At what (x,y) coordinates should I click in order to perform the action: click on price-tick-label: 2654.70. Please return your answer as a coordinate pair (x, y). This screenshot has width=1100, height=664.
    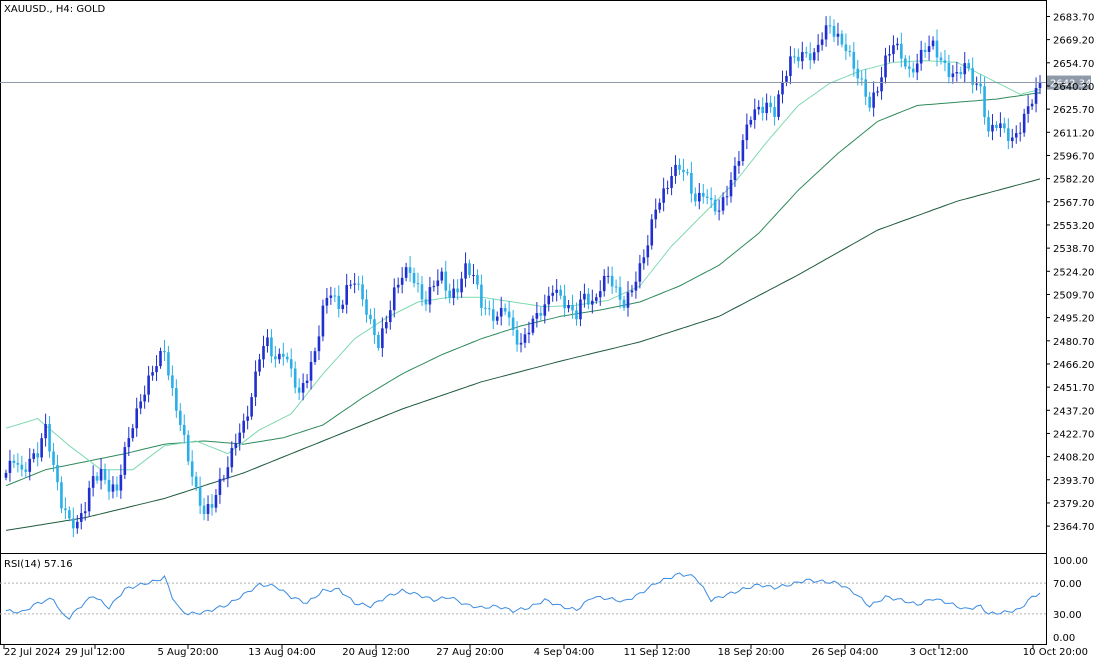
    Looking at the image, I should click on (1073, 64).